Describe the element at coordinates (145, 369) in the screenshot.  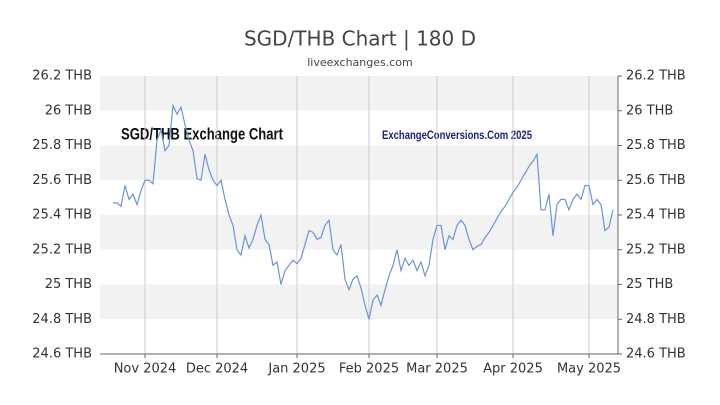
I see `x-tick-label: Nov 2024` at that location.